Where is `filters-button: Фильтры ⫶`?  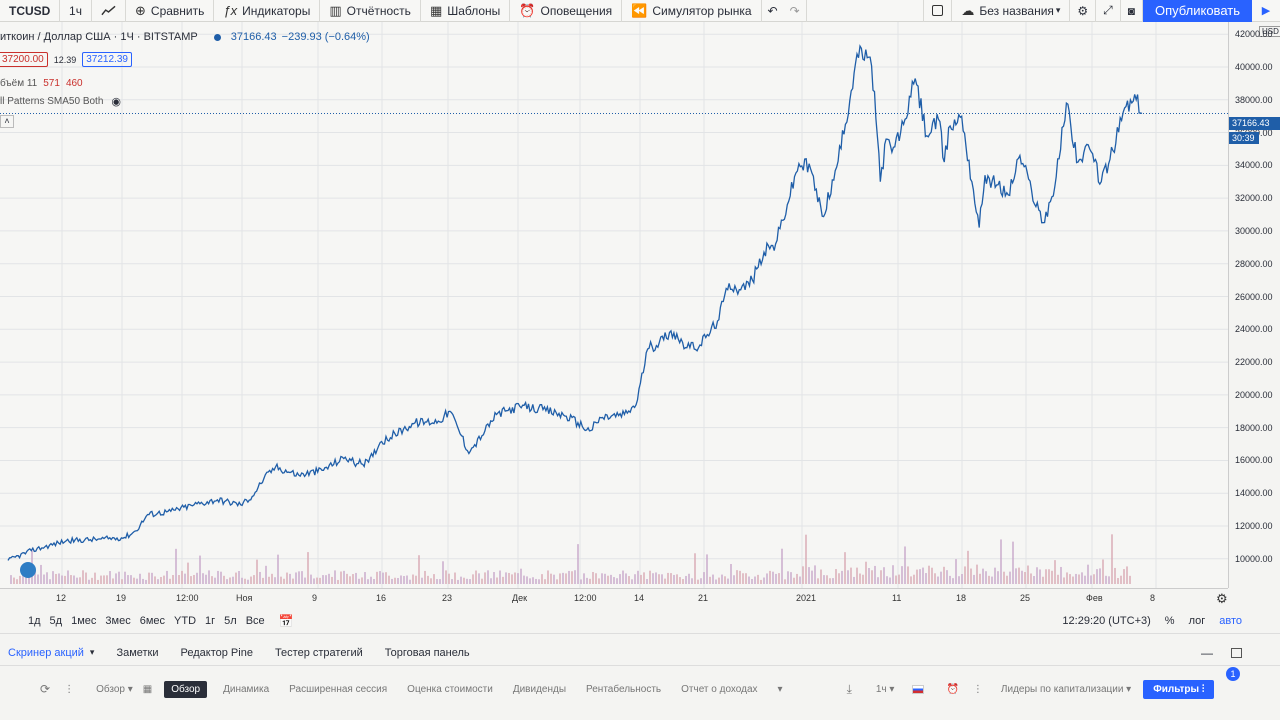 filters-button: Фильтры ⫶ is located at coordinates (1179, 689).